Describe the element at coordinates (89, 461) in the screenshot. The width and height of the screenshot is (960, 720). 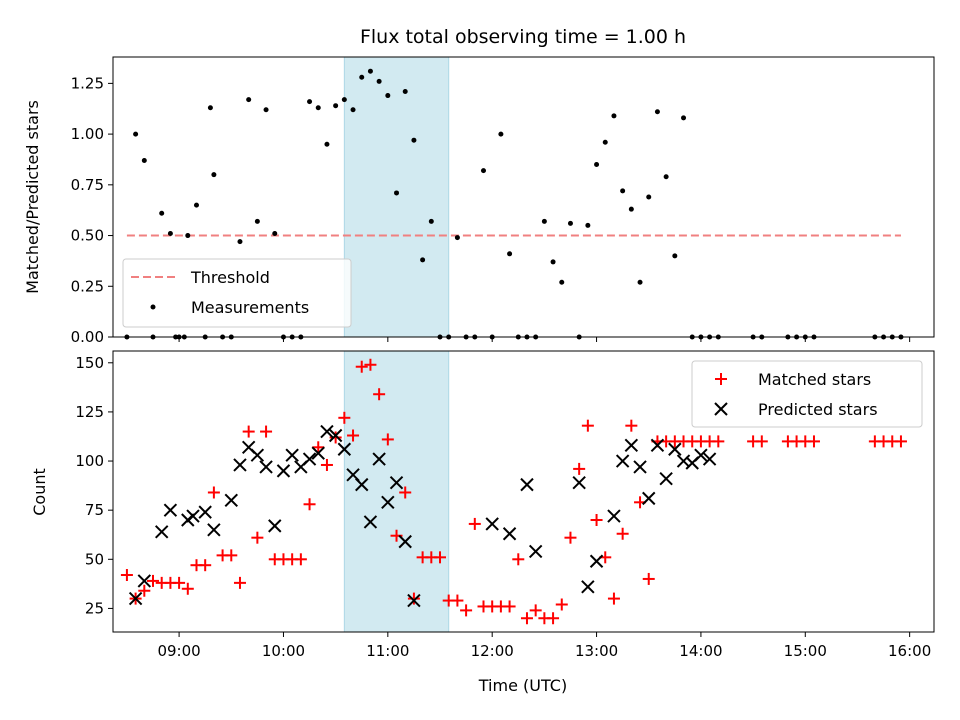
I see `bottom-y-tick-label: 100` at that location.